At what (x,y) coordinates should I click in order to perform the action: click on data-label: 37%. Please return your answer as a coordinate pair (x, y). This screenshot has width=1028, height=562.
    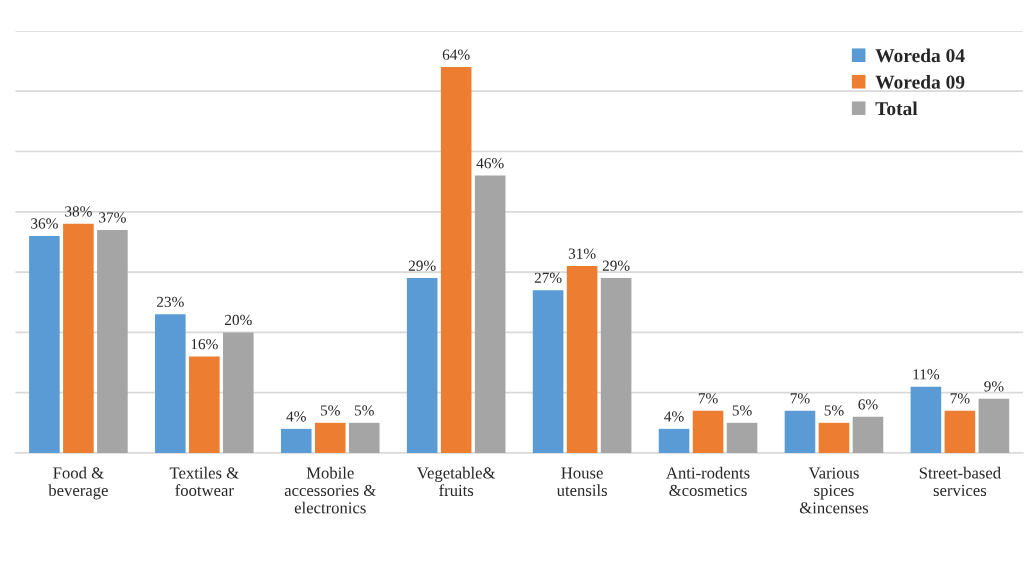
    Looking at the image, I should click on (112, 217).